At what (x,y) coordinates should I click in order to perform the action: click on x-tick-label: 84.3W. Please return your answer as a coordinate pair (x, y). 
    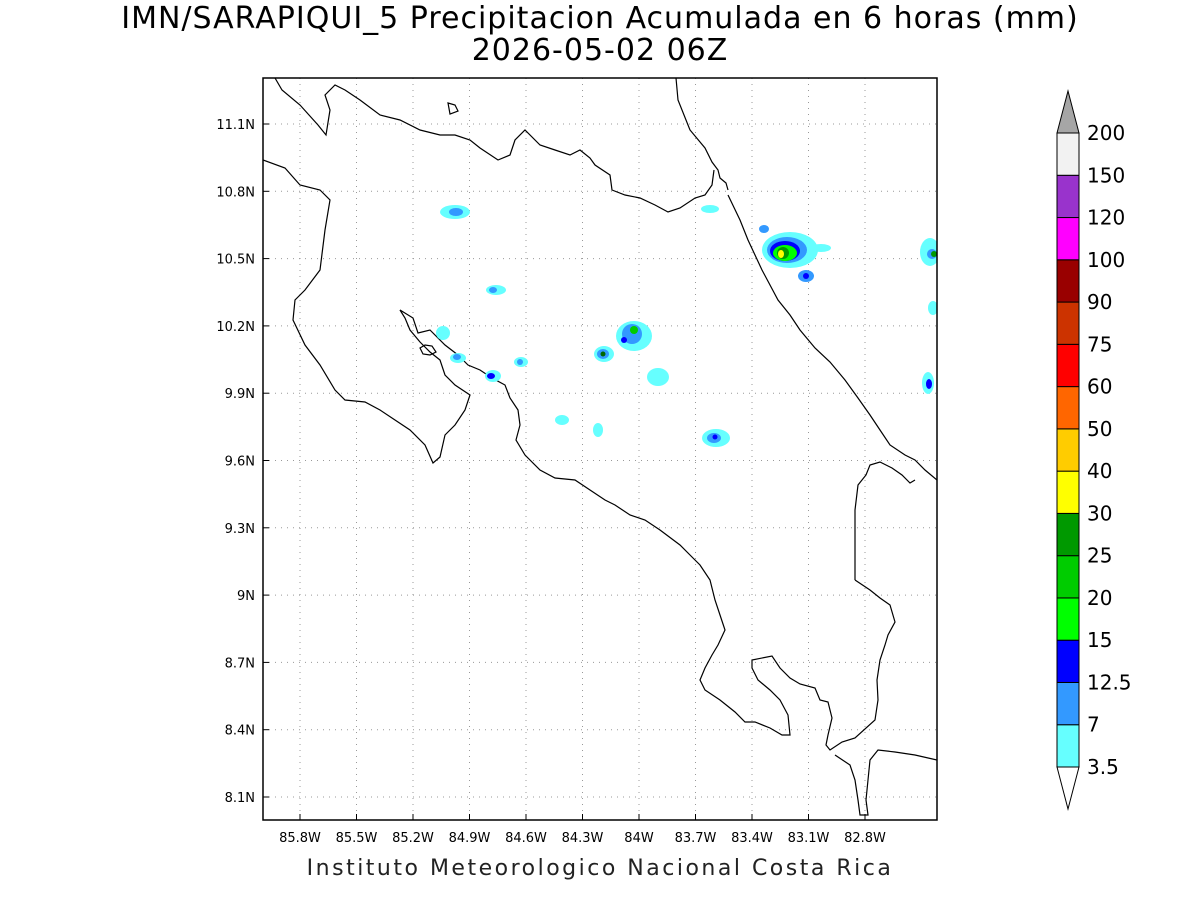
    Looking at the image, I should click on (583, 838).